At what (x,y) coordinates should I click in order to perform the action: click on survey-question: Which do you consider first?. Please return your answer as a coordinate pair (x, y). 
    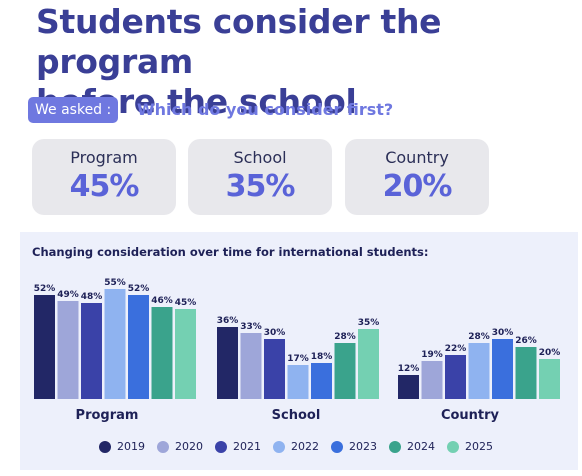
    Looking at the image, I should click on (265, 109).